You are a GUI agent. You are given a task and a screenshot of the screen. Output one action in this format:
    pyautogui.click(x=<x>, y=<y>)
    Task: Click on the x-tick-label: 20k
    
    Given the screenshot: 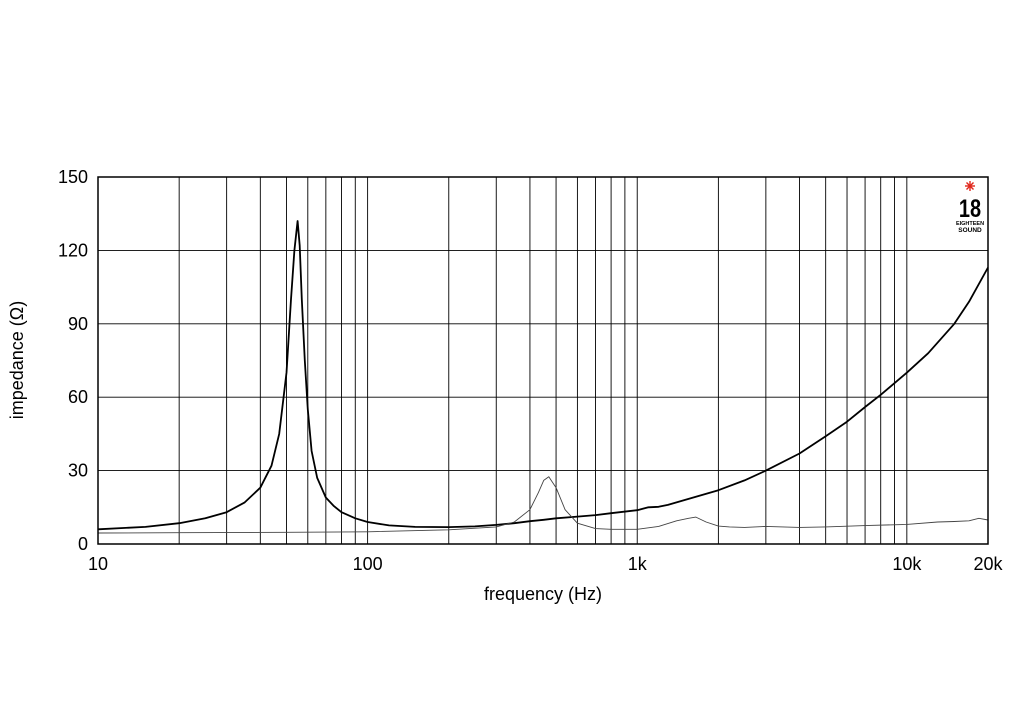 What is the action you would take?
    pyautogui.click(x=988, y=564)
    